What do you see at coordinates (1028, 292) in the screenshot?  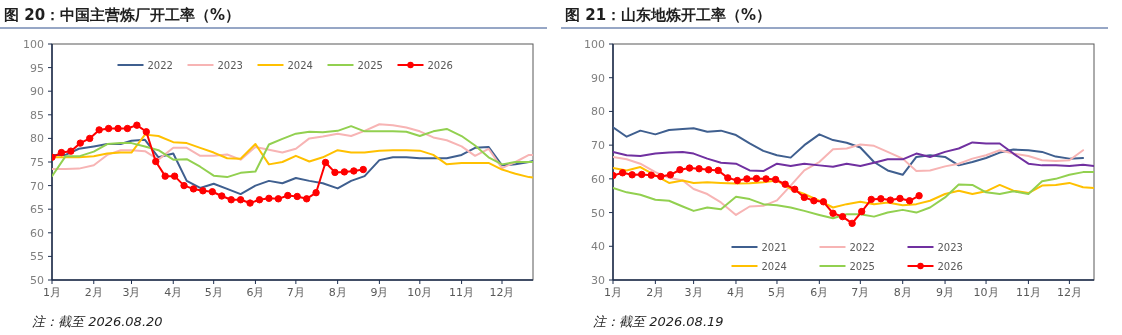 I see `x-tick-label: 11月` at bounding box center [1028, 292].